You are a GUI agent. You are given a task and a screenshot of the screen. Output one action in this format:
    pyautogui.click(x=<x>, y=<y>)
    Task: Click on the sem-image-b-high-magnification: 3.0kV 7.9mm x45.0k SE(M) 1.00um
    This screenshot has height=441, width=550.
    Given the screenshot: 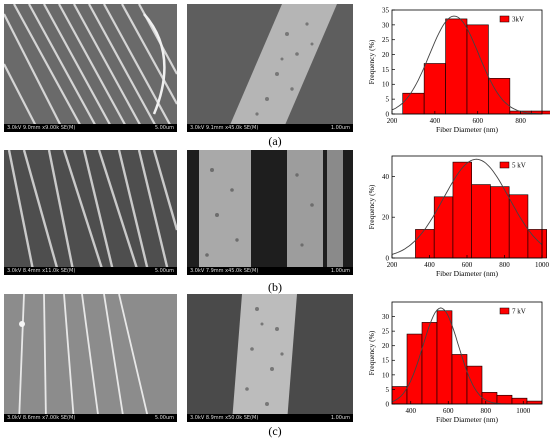 What is the action you would take?
    pyautogui.click(x=270, y=212)
    